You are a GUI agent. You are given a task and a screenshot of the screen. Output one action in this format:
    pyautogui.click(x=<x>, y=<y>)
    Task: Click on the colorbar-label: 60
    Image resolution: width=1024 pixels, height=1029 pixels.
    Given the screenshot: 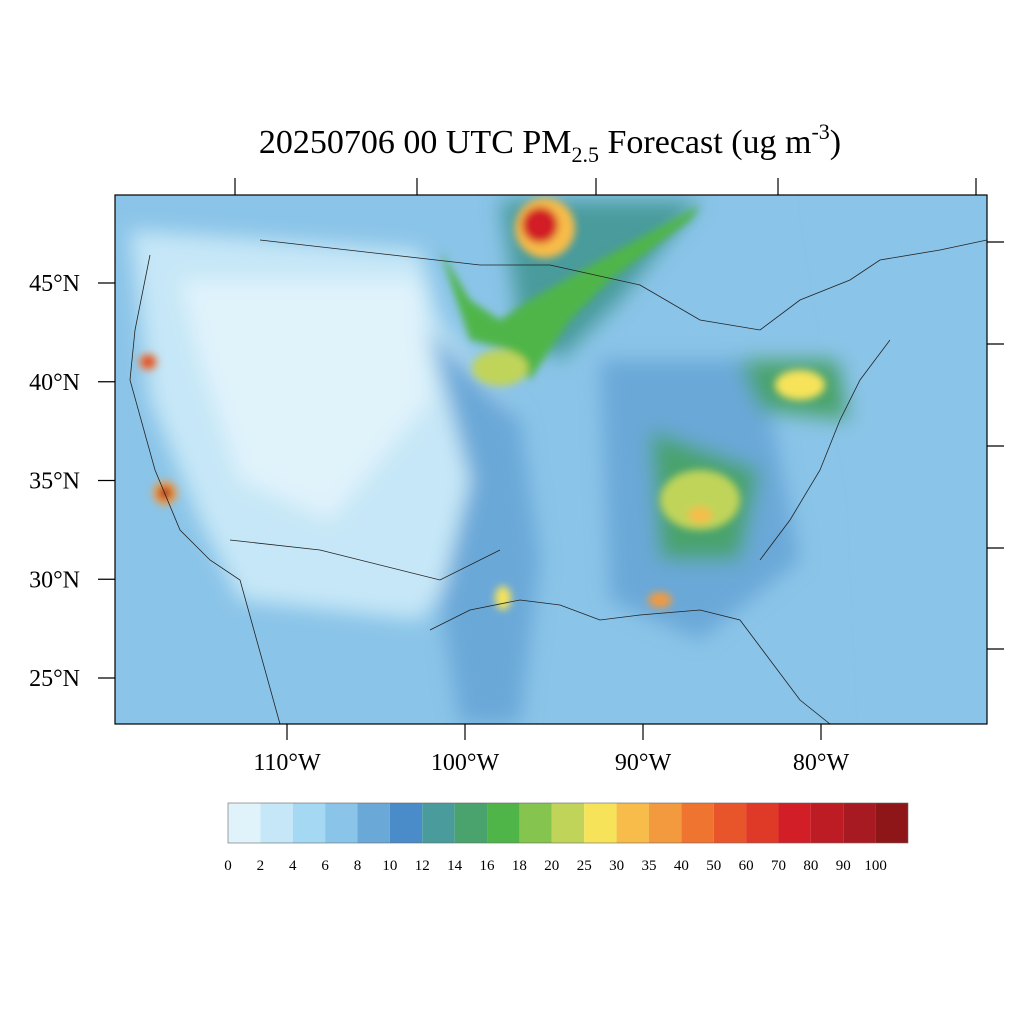 What is the action you would take?
    pyautogui.click(x=746, y=866)
    